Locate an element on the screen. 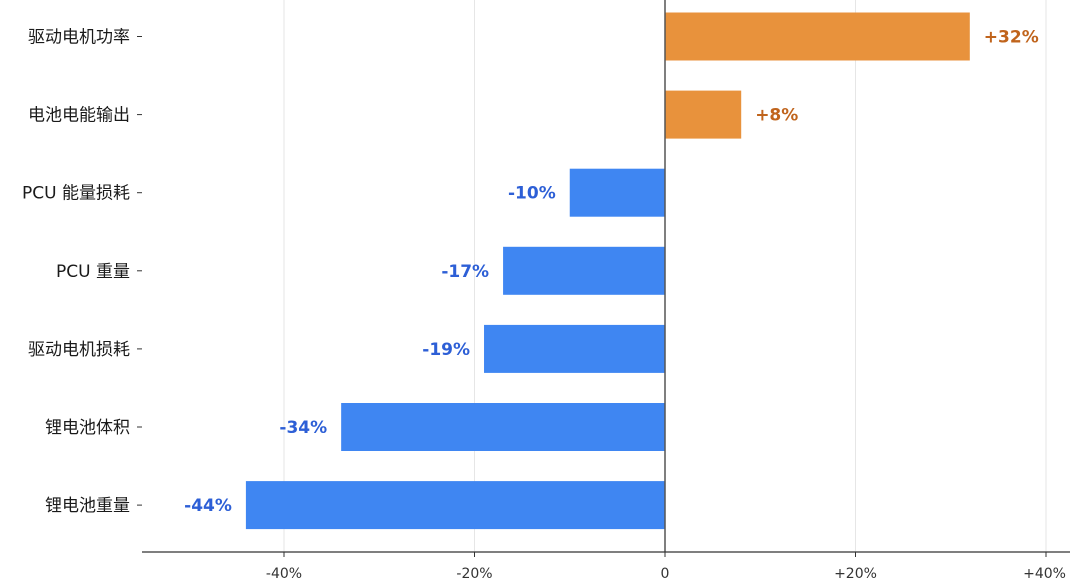  category-label: PCU 重量 is located at coordinates (93, 272).